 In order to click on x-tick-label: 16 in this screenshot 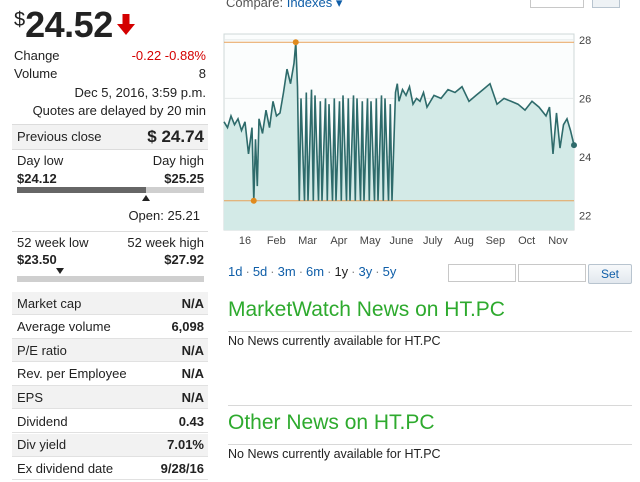, I will do `click(245, 241)`.